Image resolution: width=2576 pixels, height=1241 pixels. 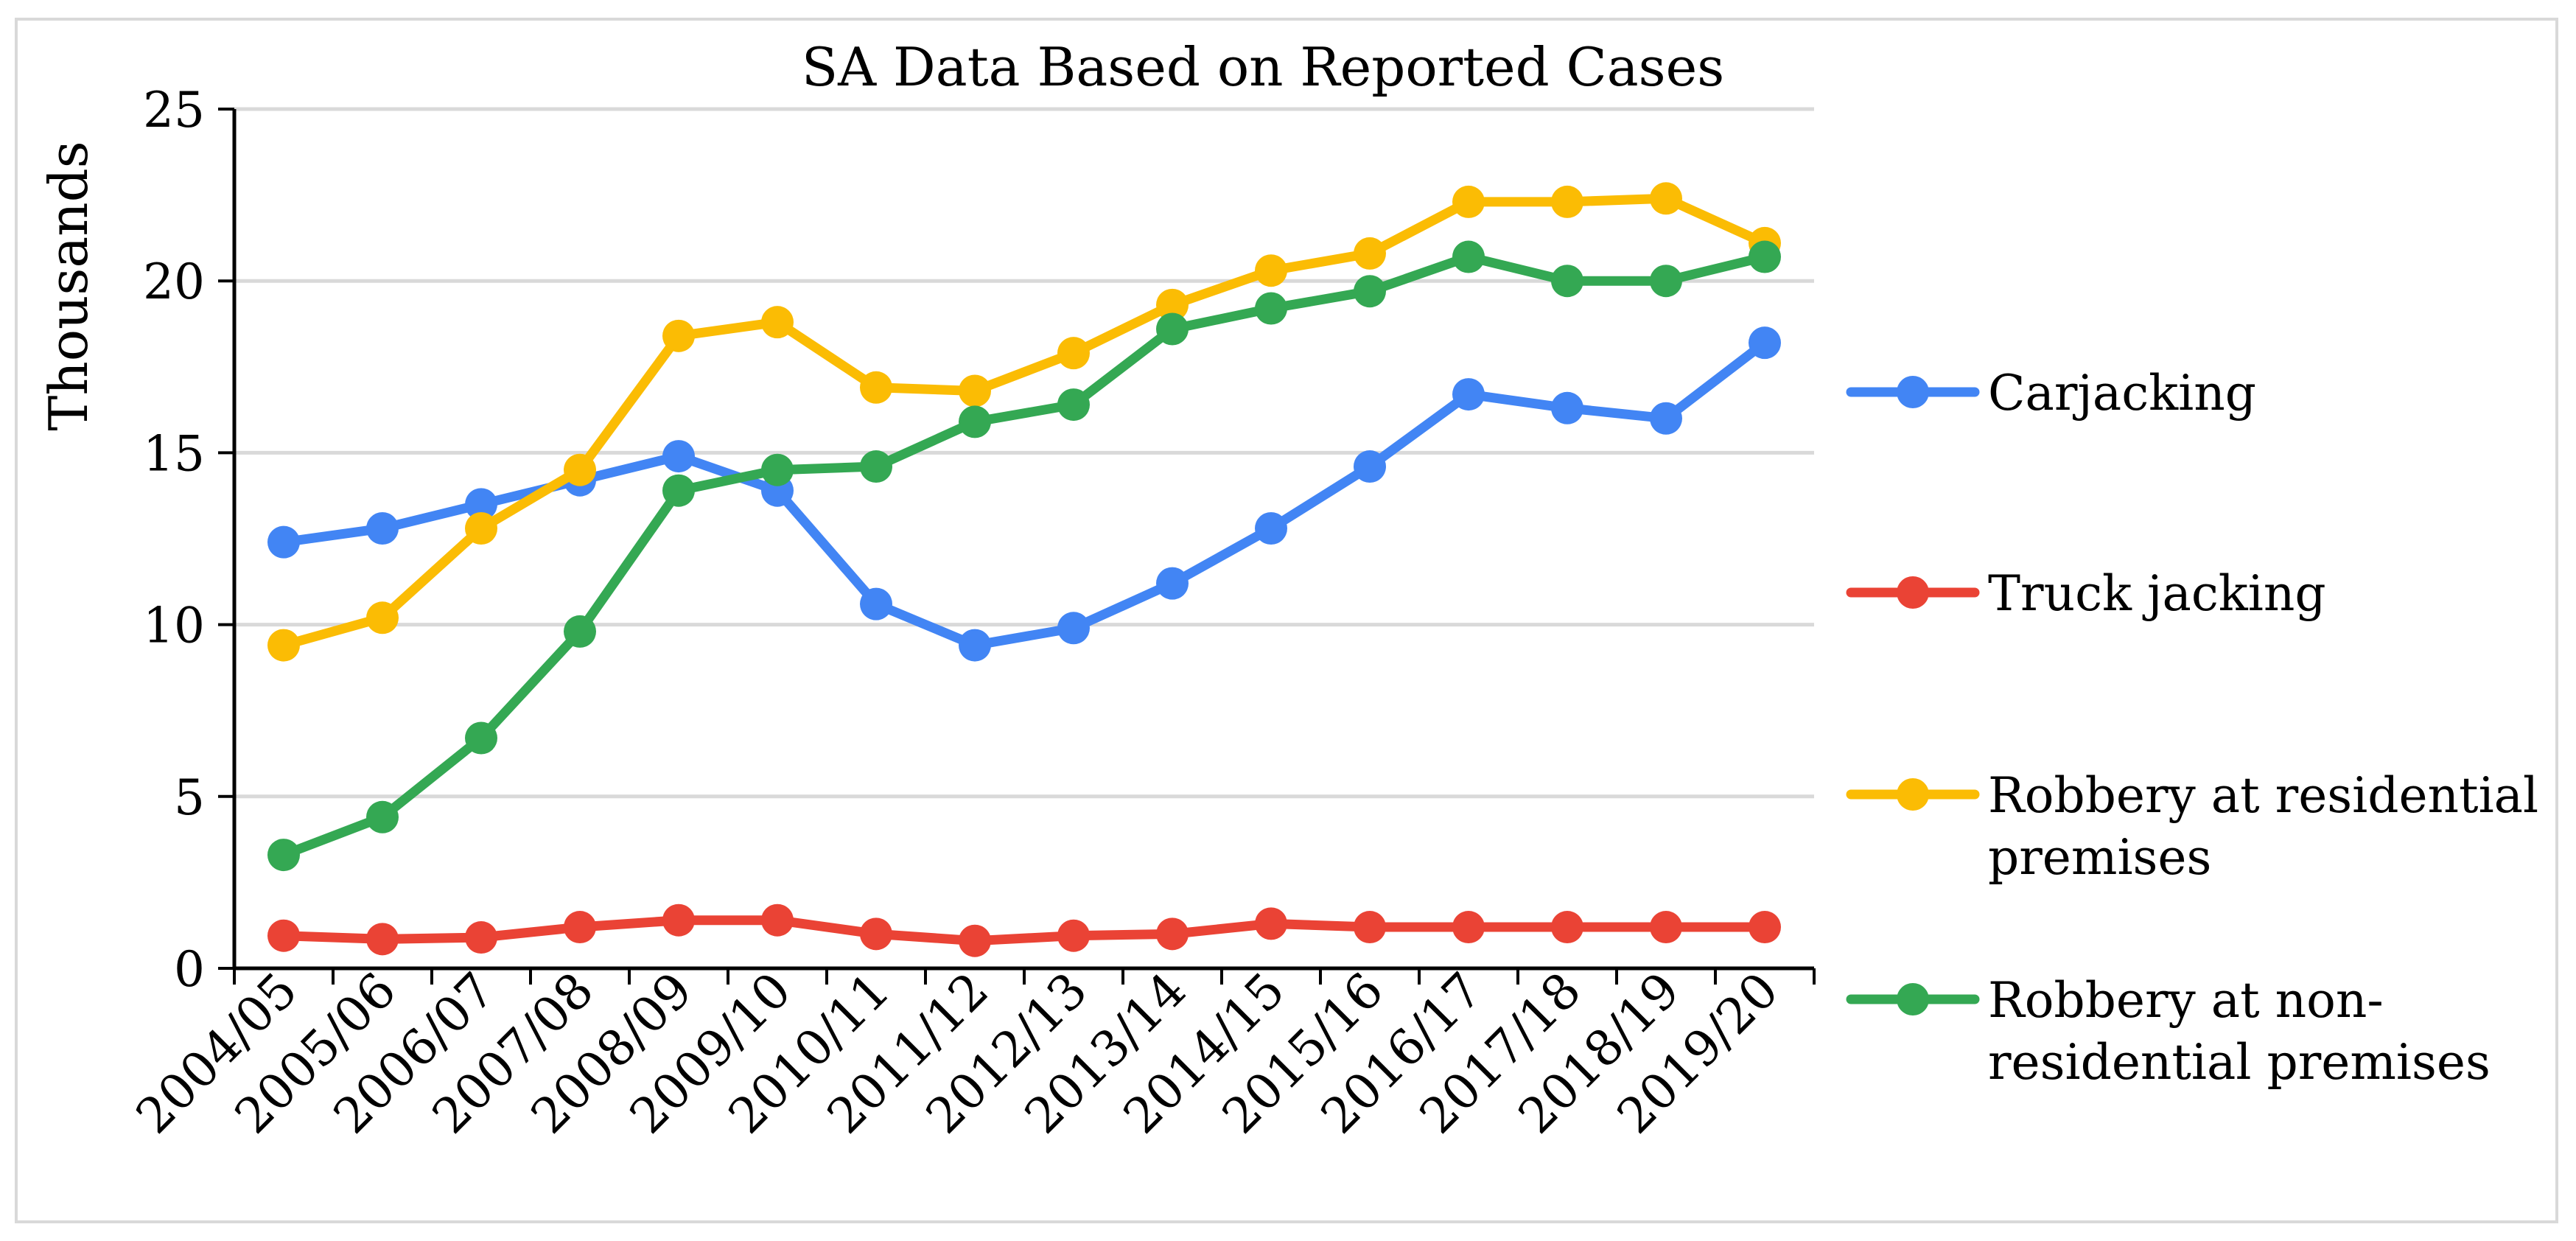 What do you see at coordinates (2239, 1062) in the screenshot?
I see `legend-label-3-1: residential premises` at bounding box center [2239, 1062].